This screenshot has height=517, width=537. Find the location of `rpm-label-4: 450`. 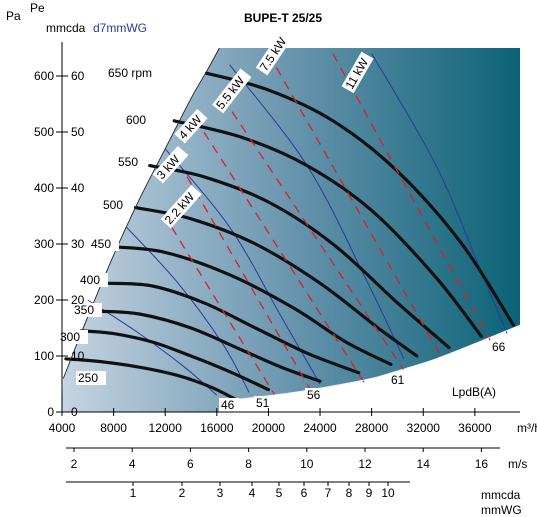

rpm-label-4: 450 is located at coordinates (101, 244).